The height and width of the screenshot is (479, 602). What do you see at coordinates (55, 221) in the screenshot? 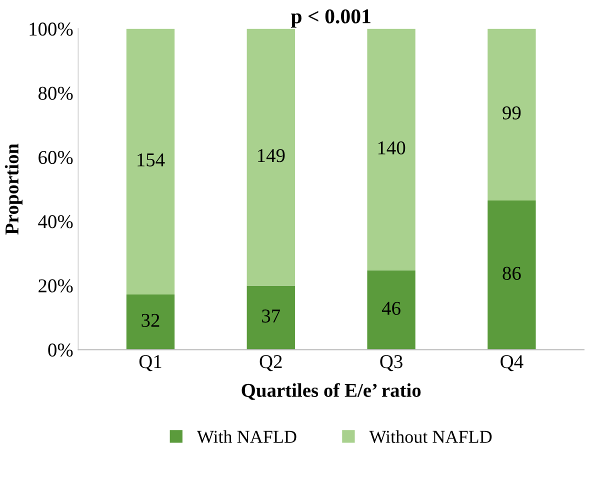
I see `y-tick-label: 40%` at bounding box center [55, 221].